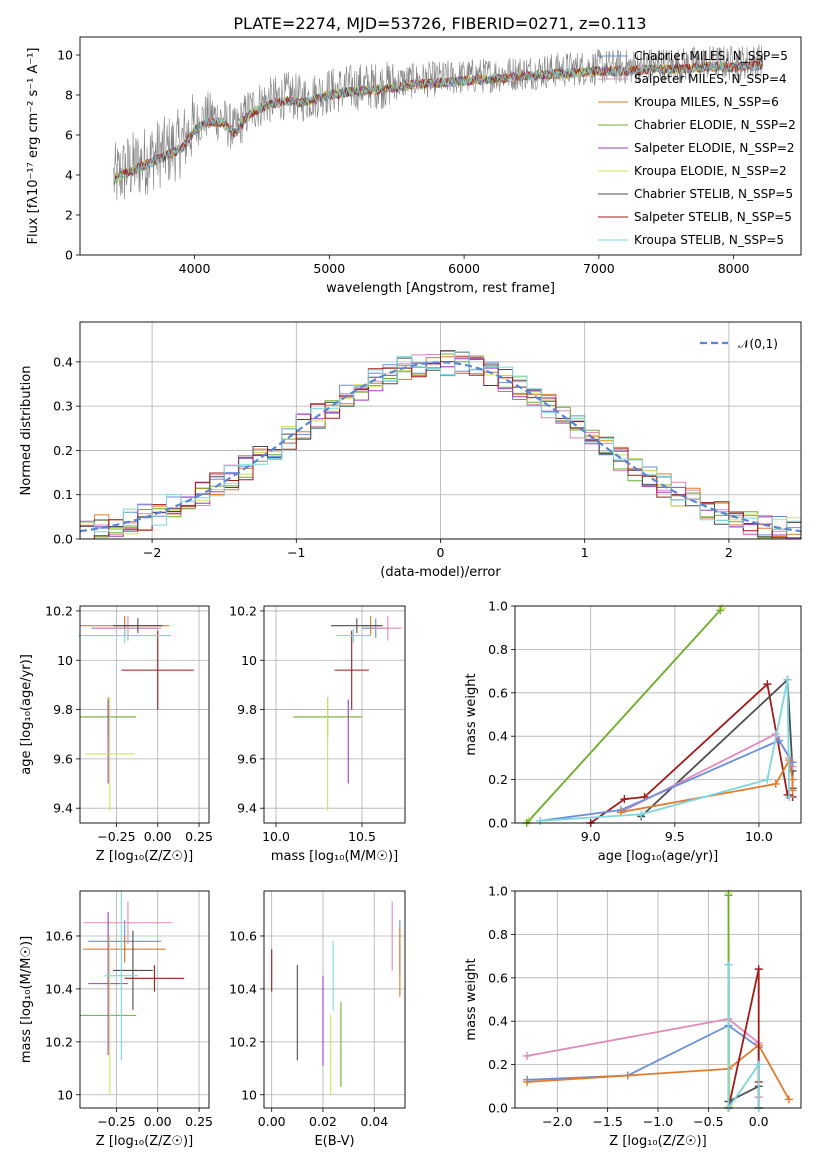 Image resolution: width=819 pixels, height=1174 pixels. What do you see at coordinates (471, 999) in the screenshot?
I see `y-axis-label: mass weight` at bounding box center [471, 999].